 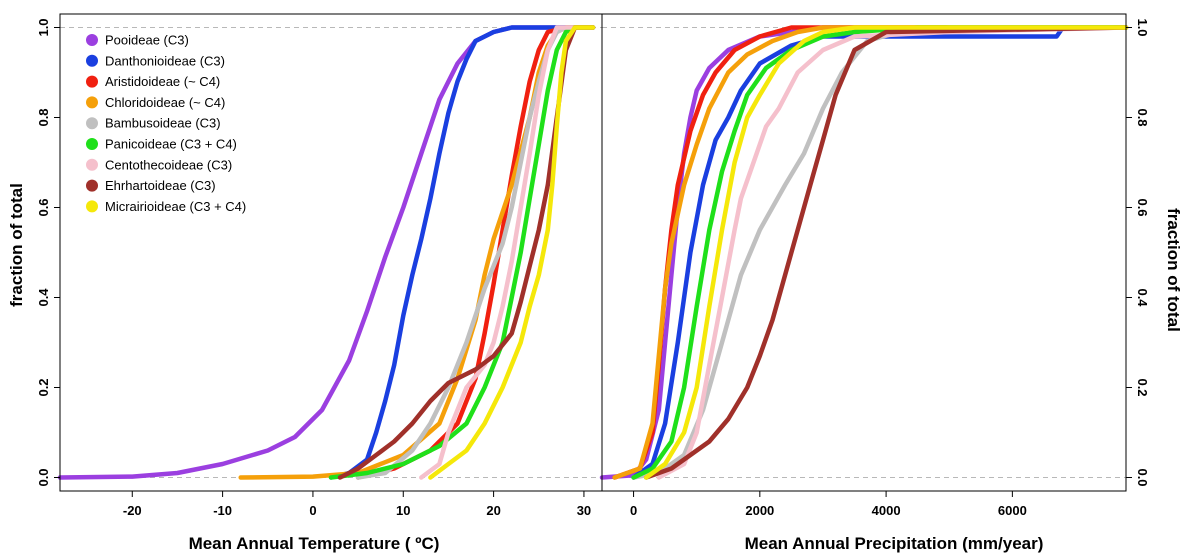 What do you see at coordinates (147, 40) in the screenshot?
I see `legend-entry: Pooideae (C3)` at bounding box center [147, 40].